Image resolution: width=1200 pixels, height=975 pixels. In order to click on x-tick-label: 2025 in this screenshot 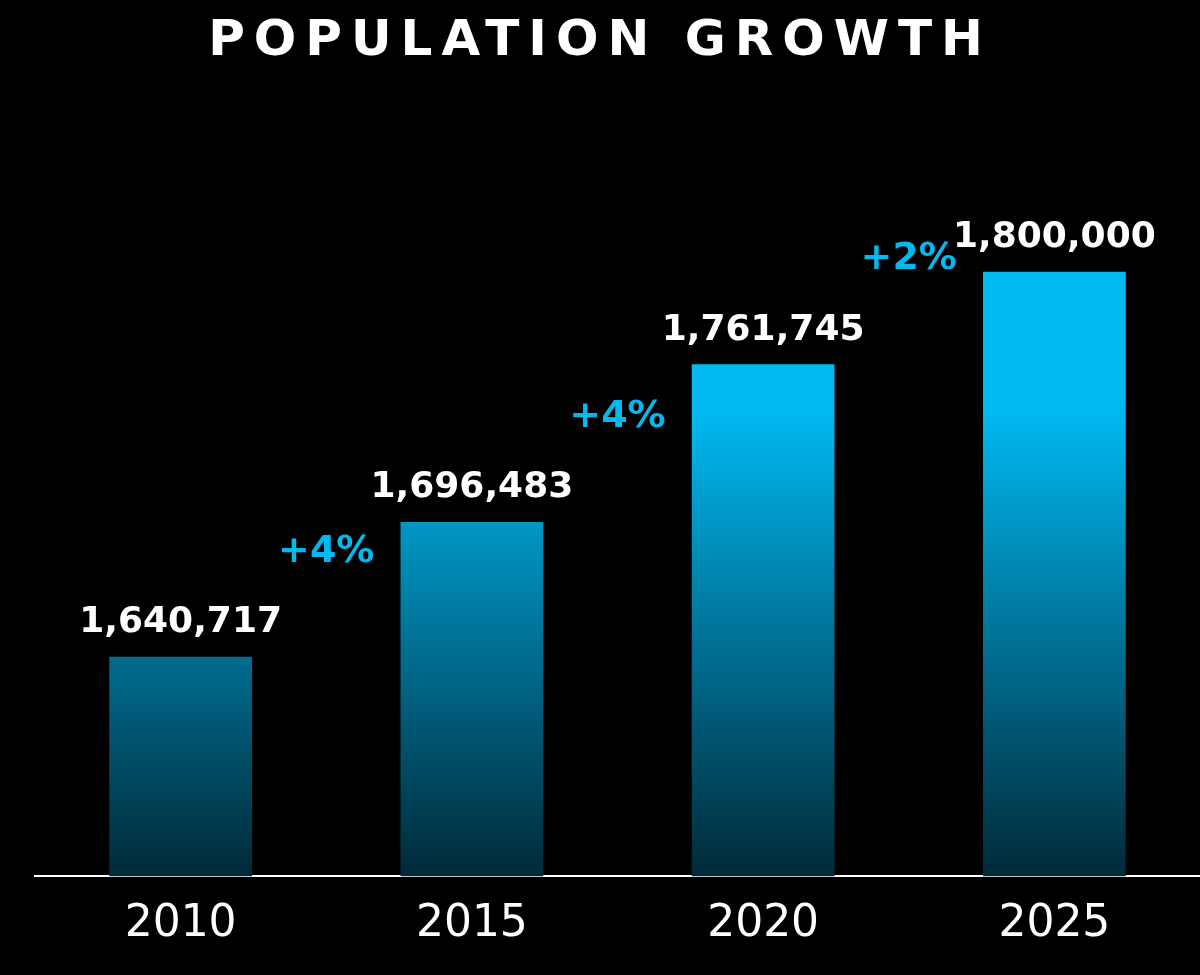, I will do `click(1054, 921)`.